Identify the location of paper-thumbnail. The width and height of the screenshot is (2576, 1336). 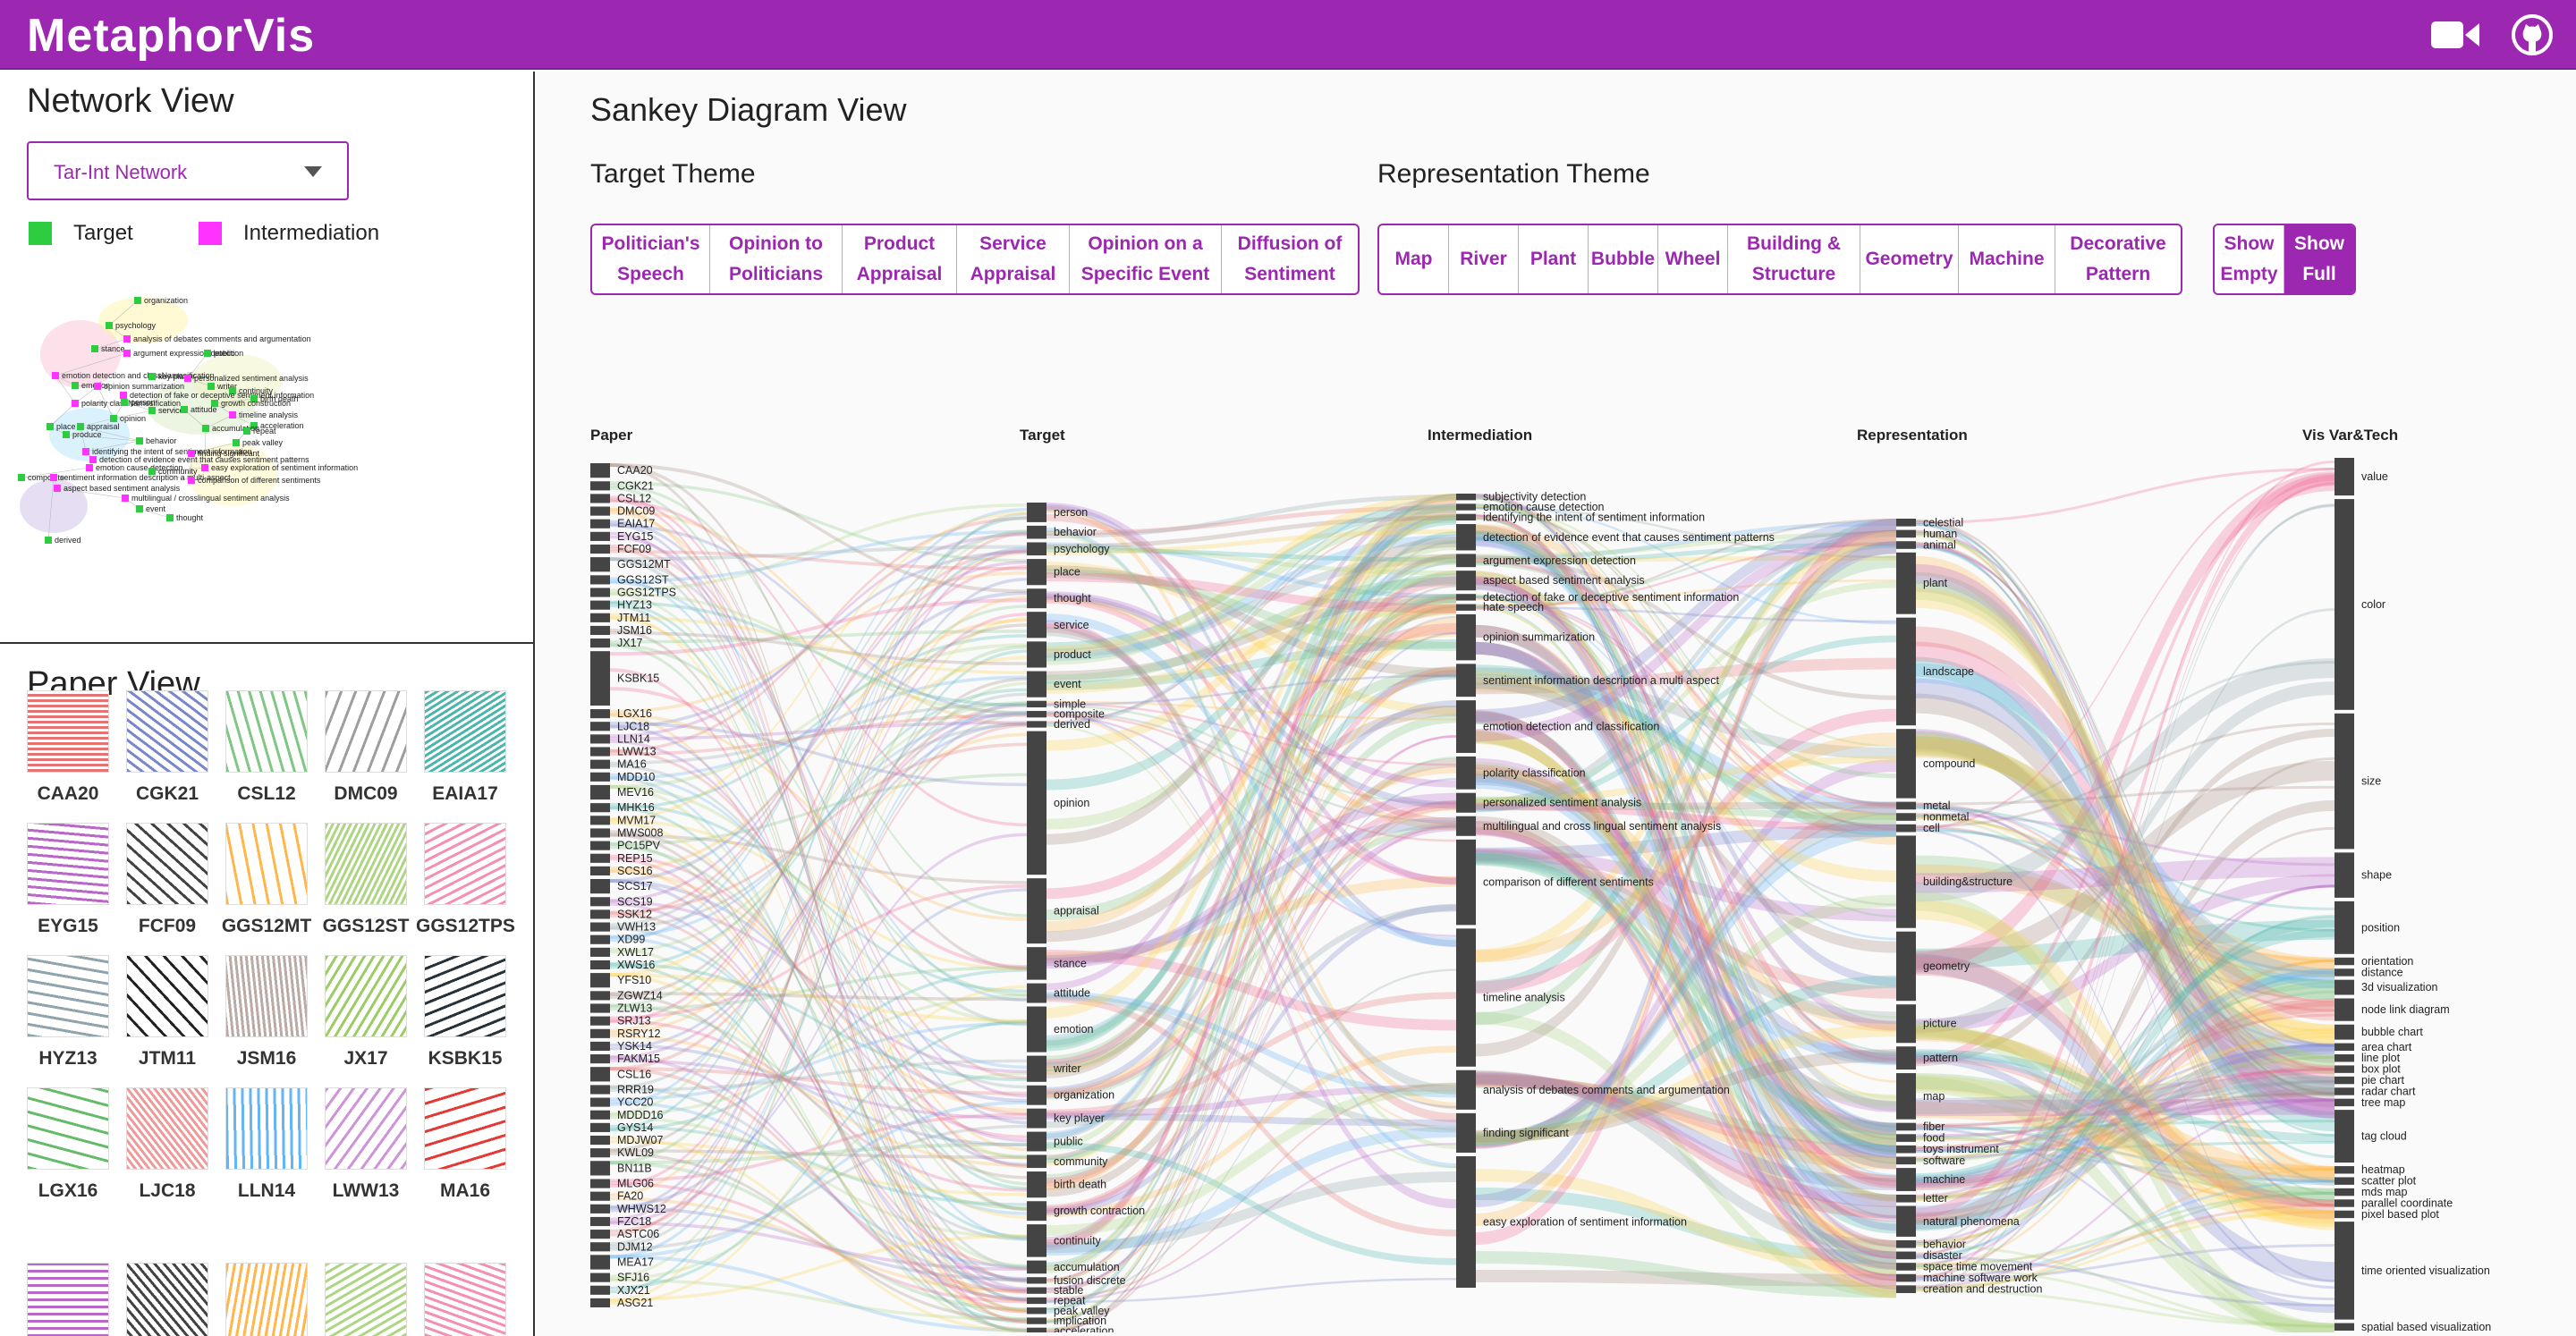
(465, 1300).